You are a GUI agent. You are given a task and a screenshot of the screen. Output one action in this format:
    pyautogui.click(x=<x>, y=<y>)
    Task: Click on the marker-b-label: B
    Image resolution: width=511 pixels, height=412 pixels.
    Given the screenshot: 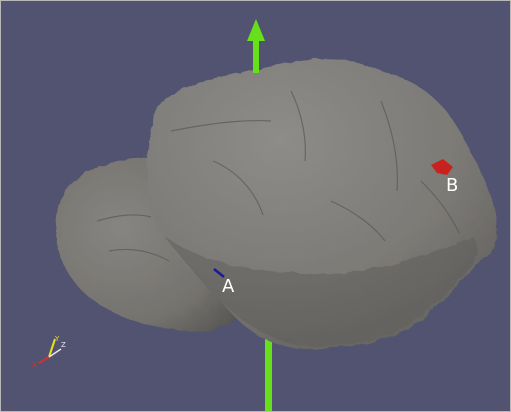 What is the action you would take?
    pyautogui.click(x=452, y=185)
    